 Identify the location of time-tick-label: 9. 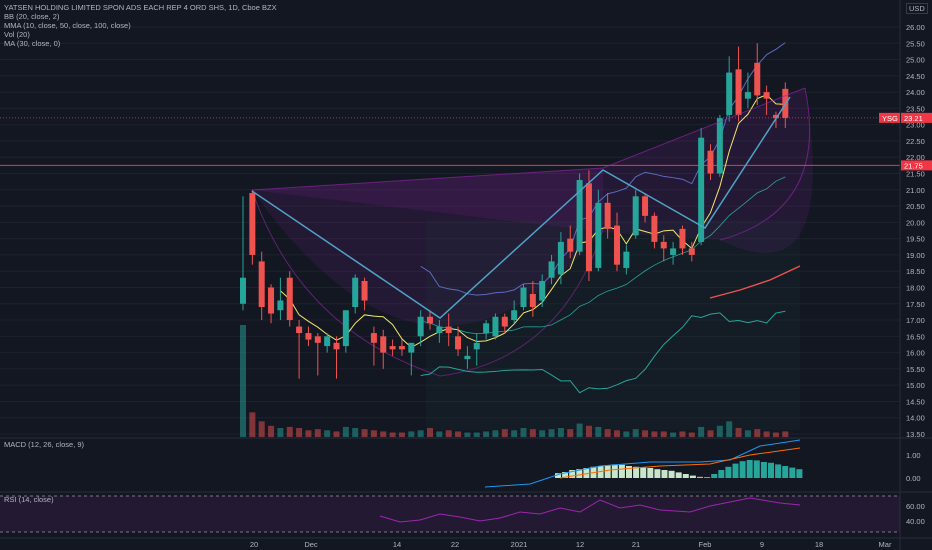
(762, 544).